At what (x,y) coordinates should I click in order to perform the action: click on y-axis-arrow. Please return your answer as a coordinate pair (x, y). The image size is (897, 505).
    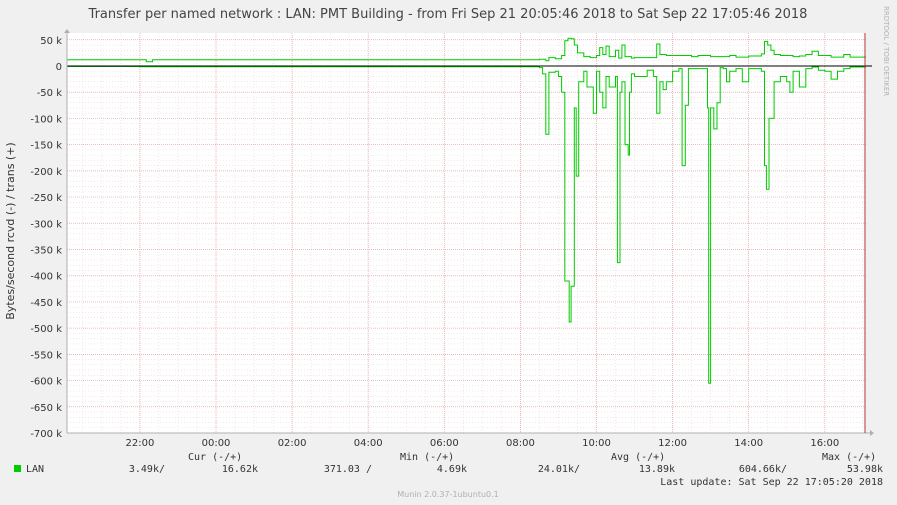
    Looking at the image, I should click on (67, 31).